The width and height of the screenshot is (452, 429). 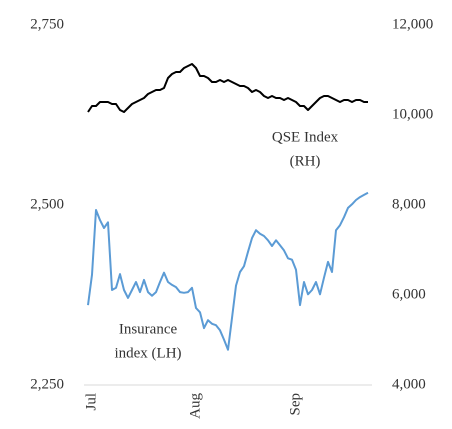 What do you see at coordinates (412, 114) in the screenshot?
I see `y2-tick-label: 10,000` at bounding box center [412, 114].